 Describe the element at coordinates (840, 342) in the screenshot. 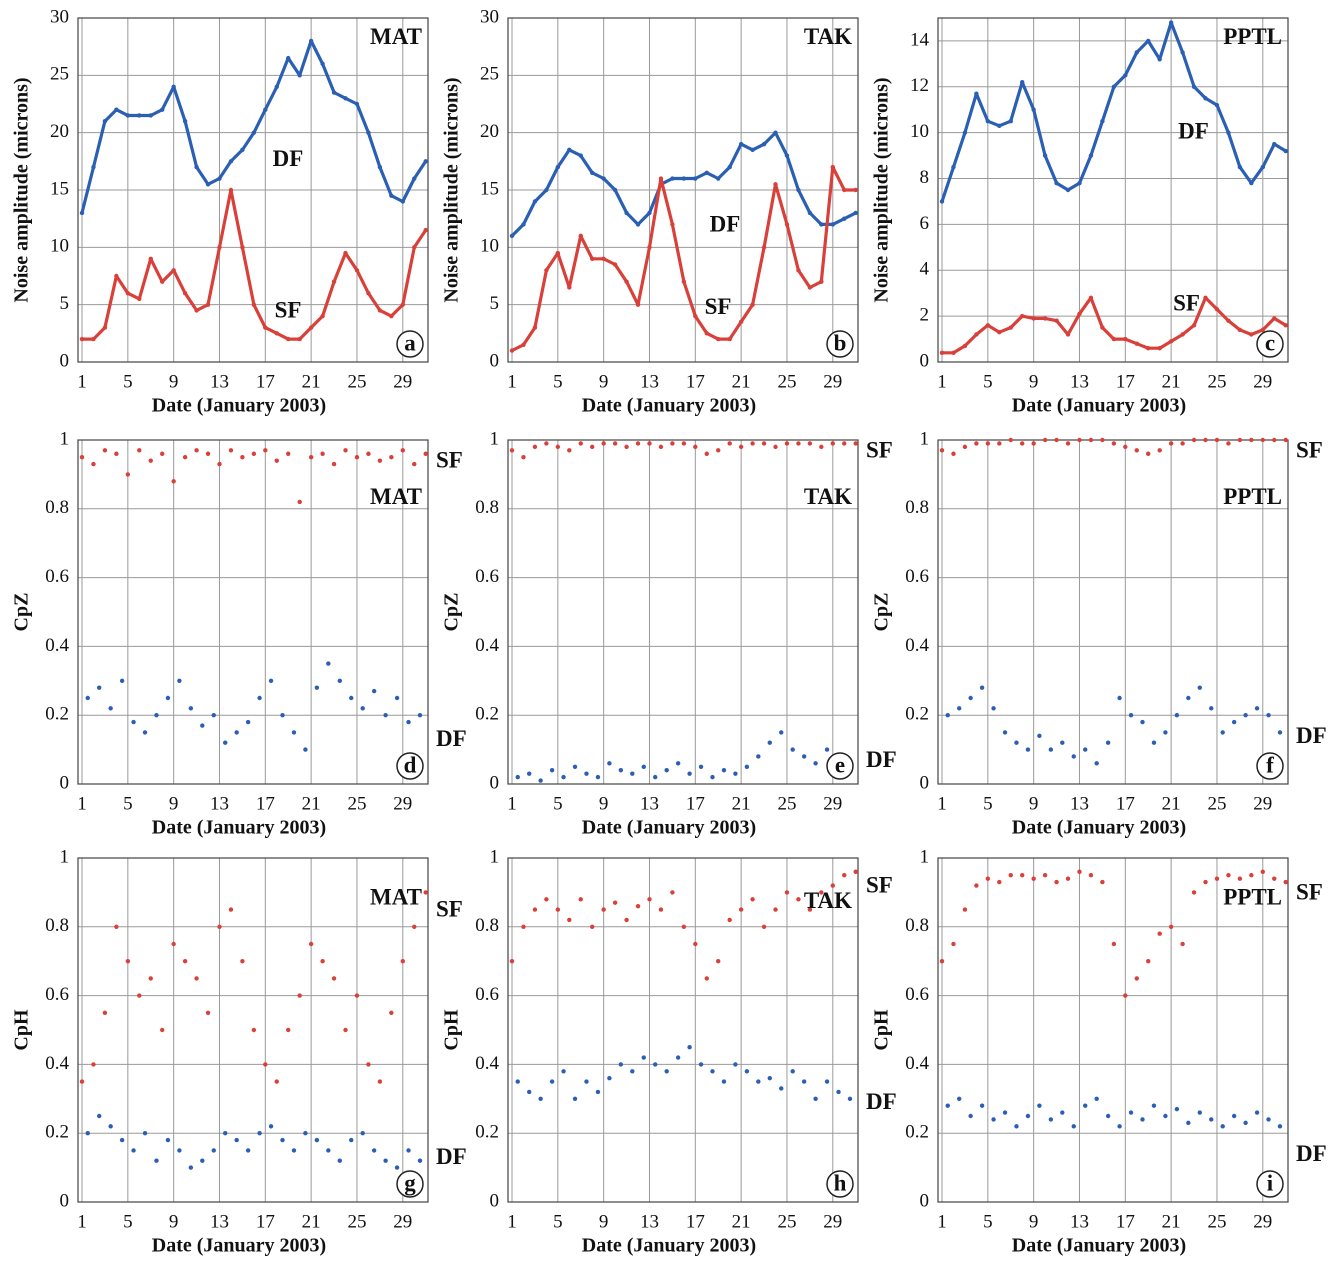

I see `panel-letter: b` at that location.